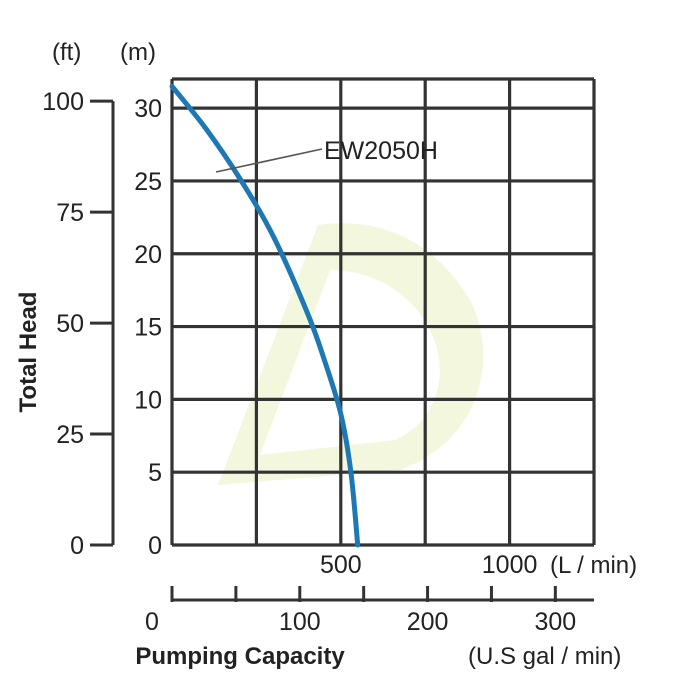 The image size is (700, 700). Describe the element at coordinates (593, 565) in the screenshot. I see `x-unit-l-per-min: (L / min)` at that location.